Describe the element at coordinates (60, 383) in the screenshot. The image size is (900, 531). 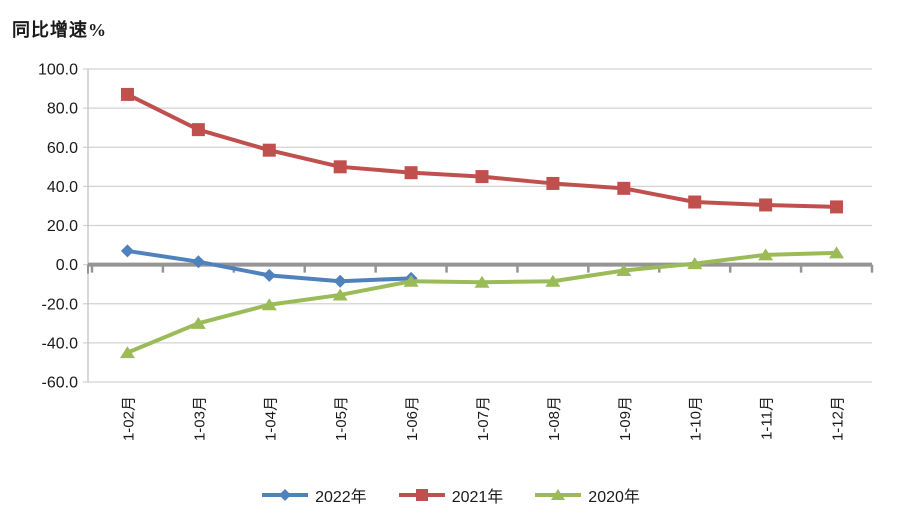
I see `y-axis-tick-label: -60.0` at that location.